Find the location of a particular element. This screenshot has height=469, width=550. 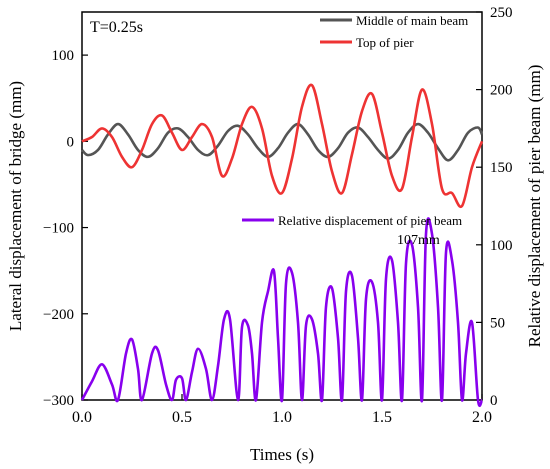

x-tick-label: 2.0 is located at coordinates (482, 417).